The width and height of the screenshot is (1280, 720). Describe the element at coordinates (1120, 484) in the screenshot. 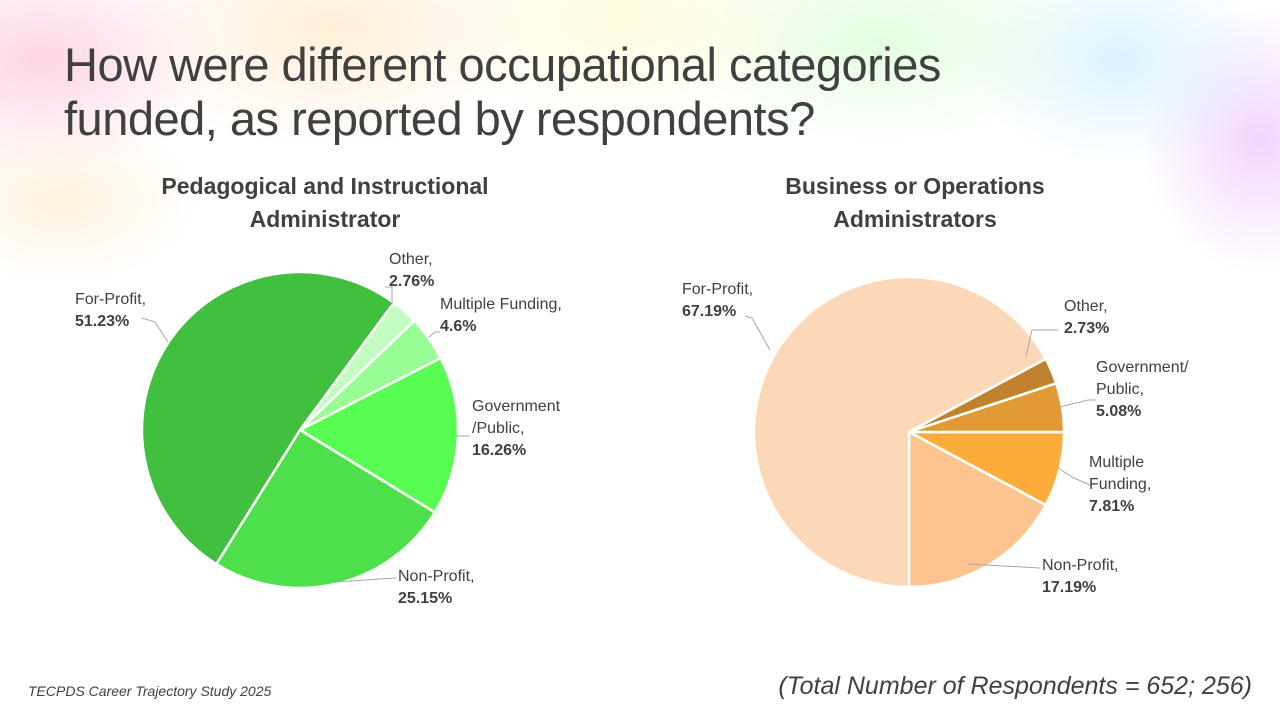

I see `pie1-label-multiple-funding: Multiple Funding, 7.81%` at that location.